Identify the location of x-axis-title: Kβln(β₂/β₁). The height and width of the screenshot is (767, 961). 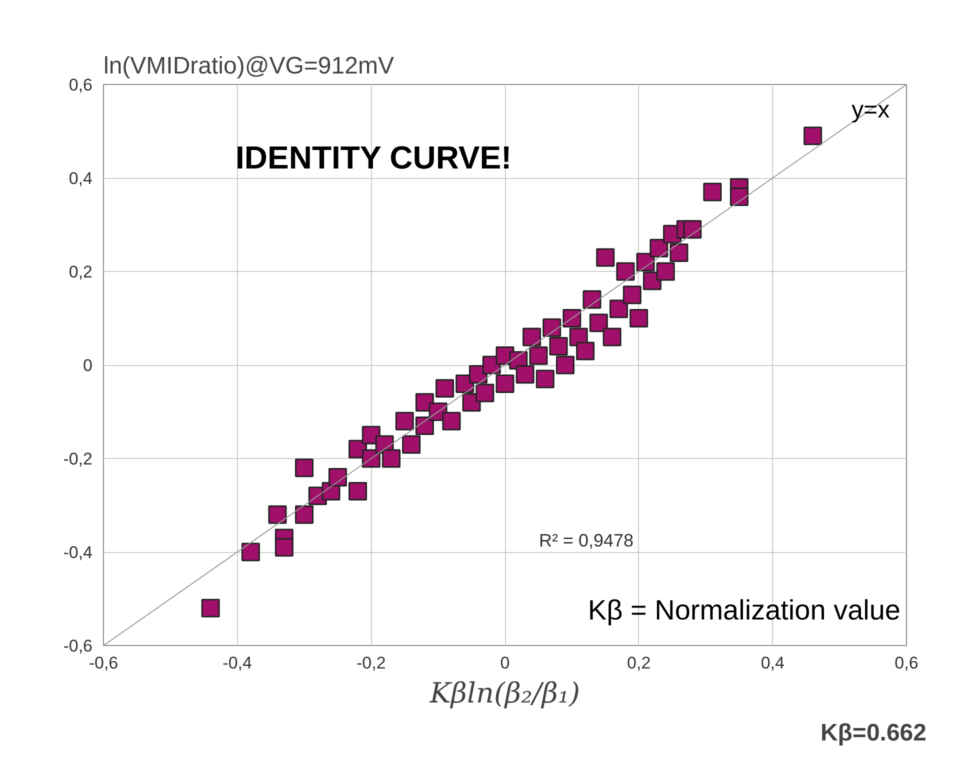
(504, 693).